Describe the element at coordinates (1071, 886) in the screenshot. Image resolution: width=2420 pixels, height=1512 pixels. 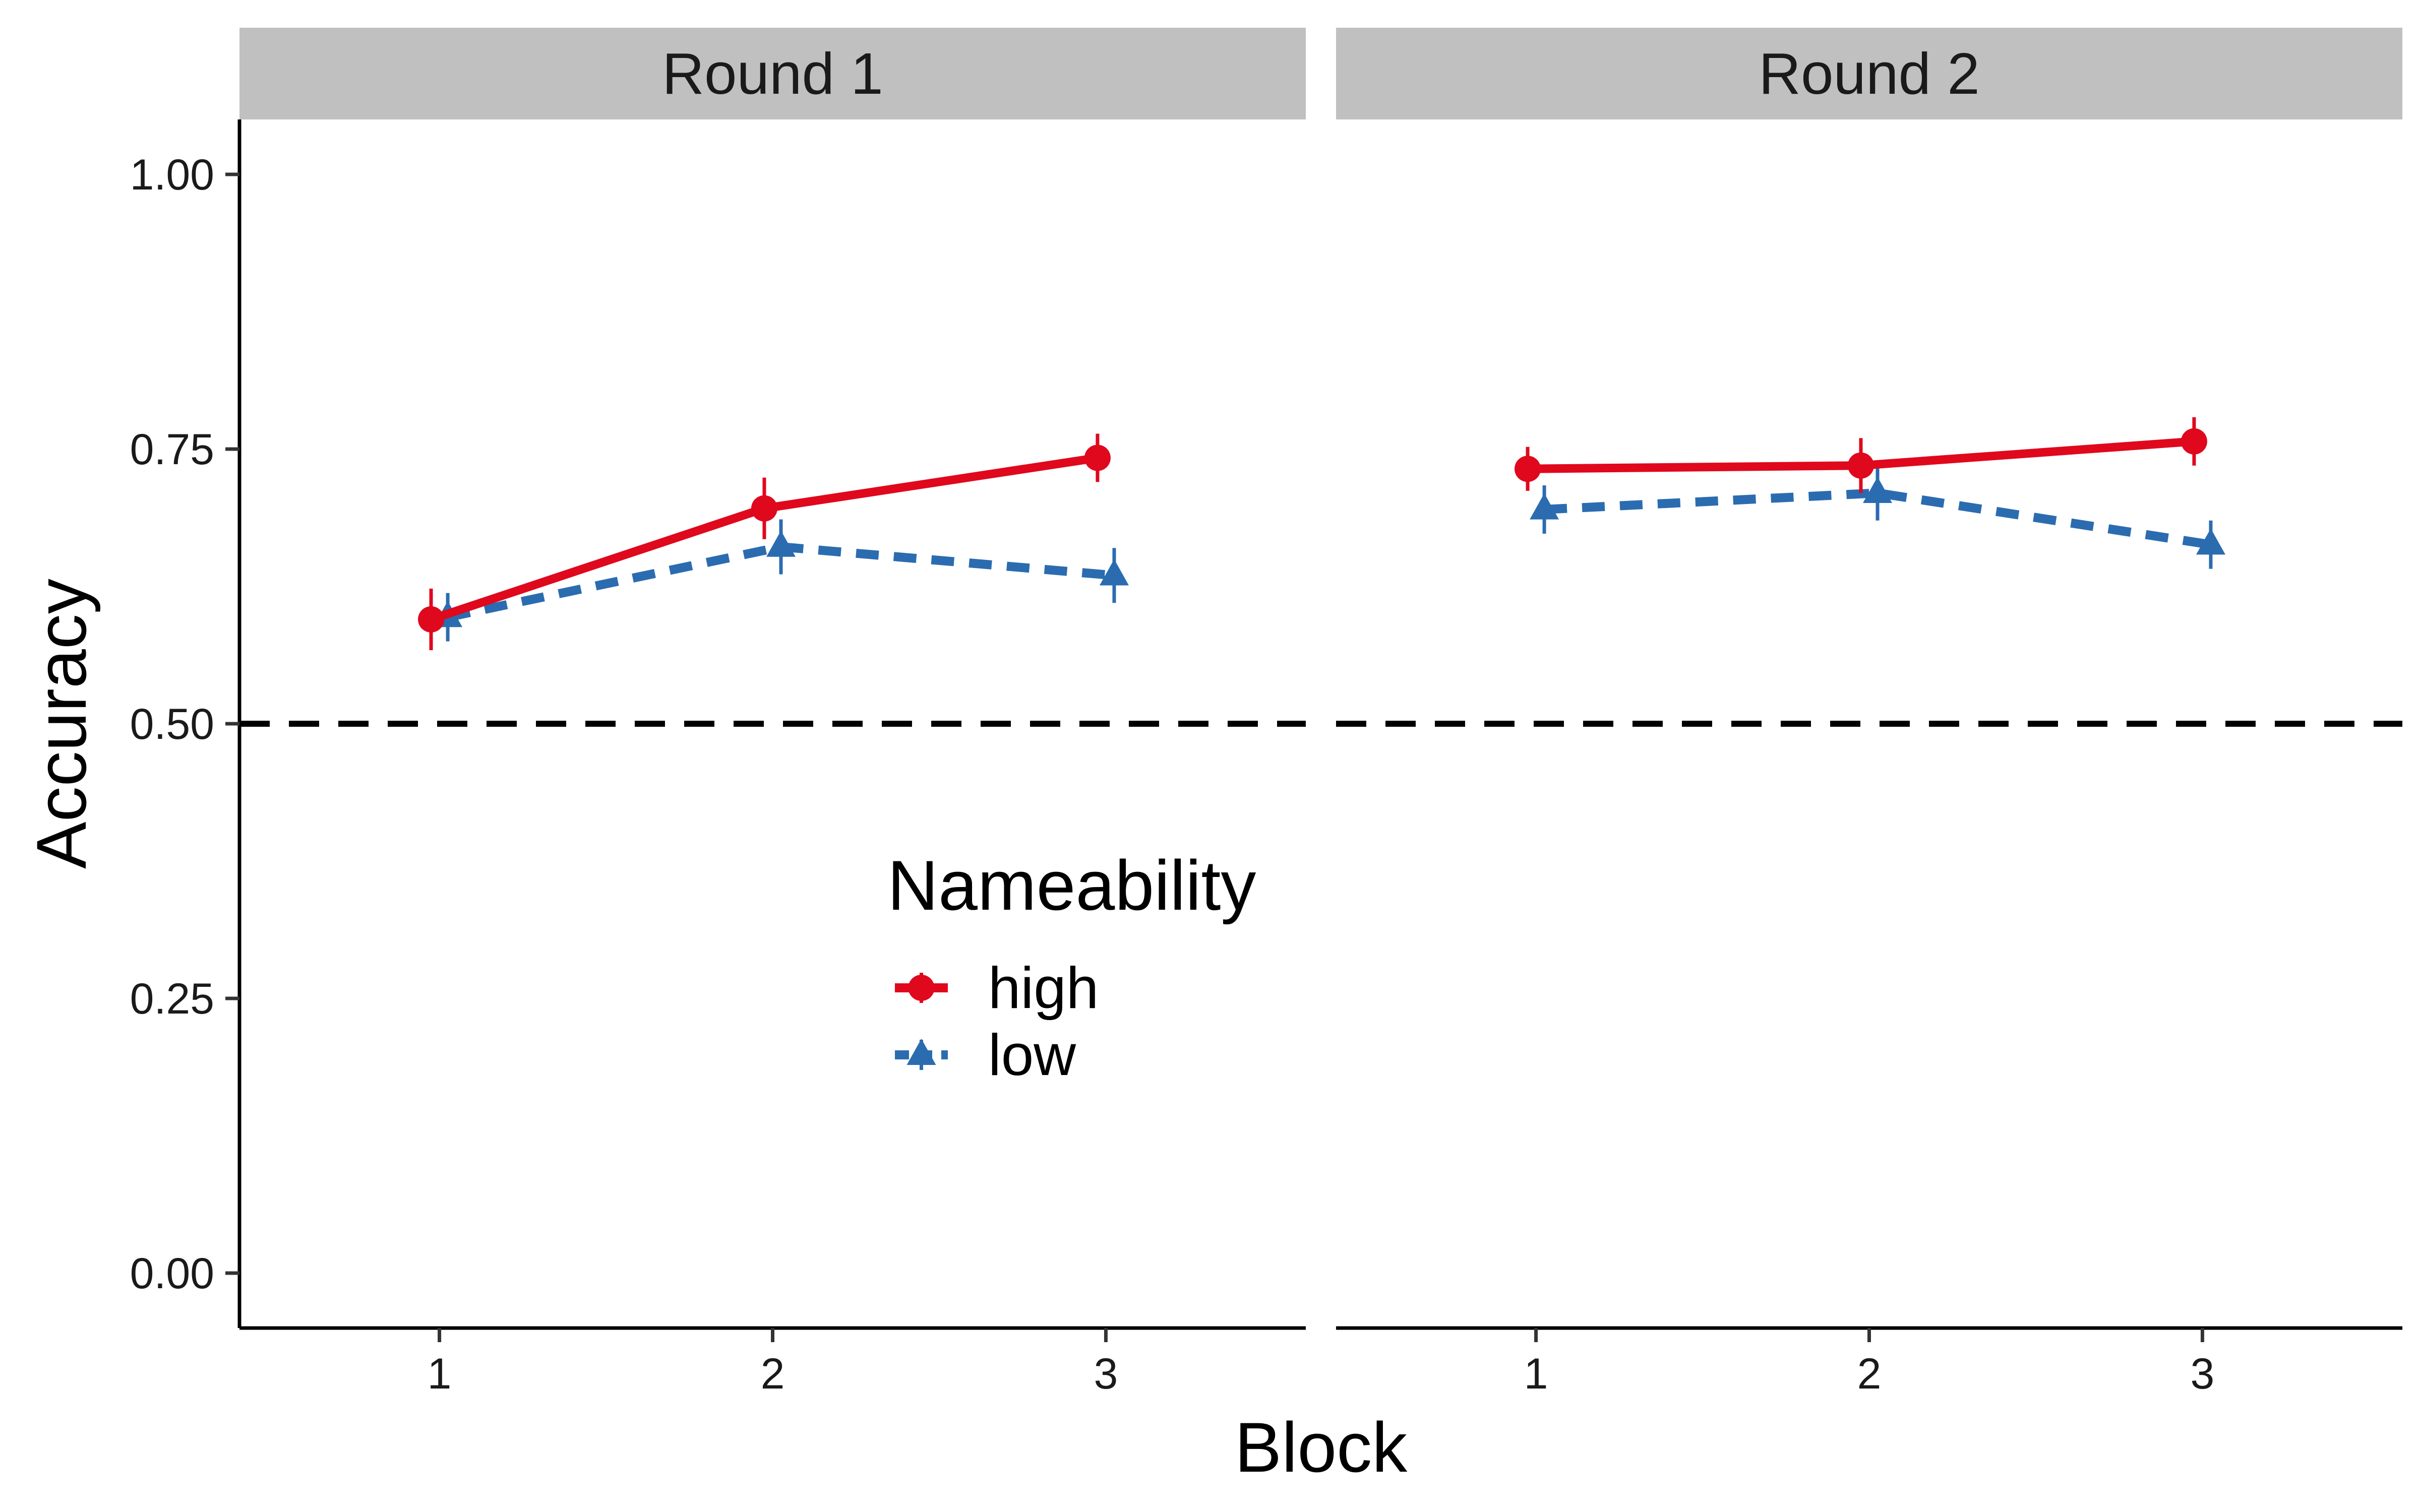
I see `legend-title: Nameability` at that location.